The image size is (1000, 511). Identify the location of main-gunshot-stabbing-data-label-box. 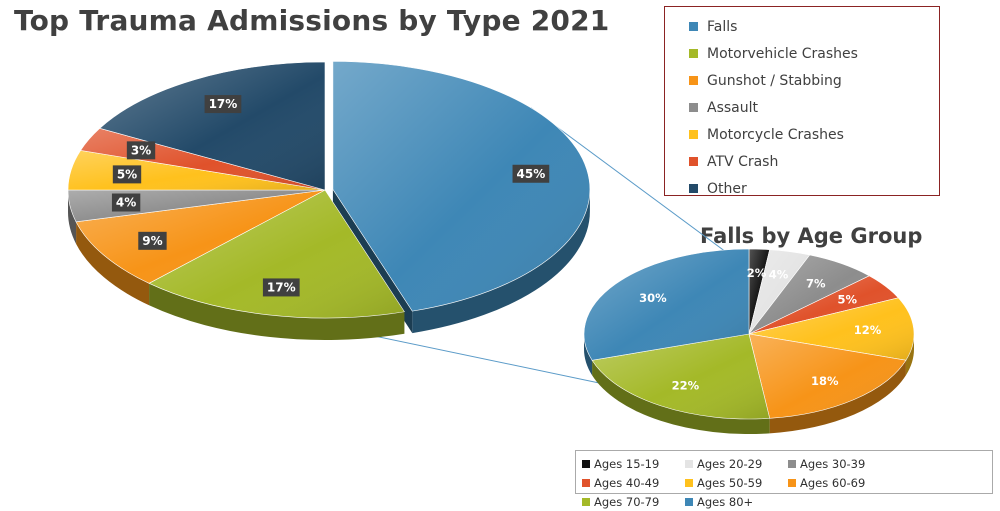
(152, 240).